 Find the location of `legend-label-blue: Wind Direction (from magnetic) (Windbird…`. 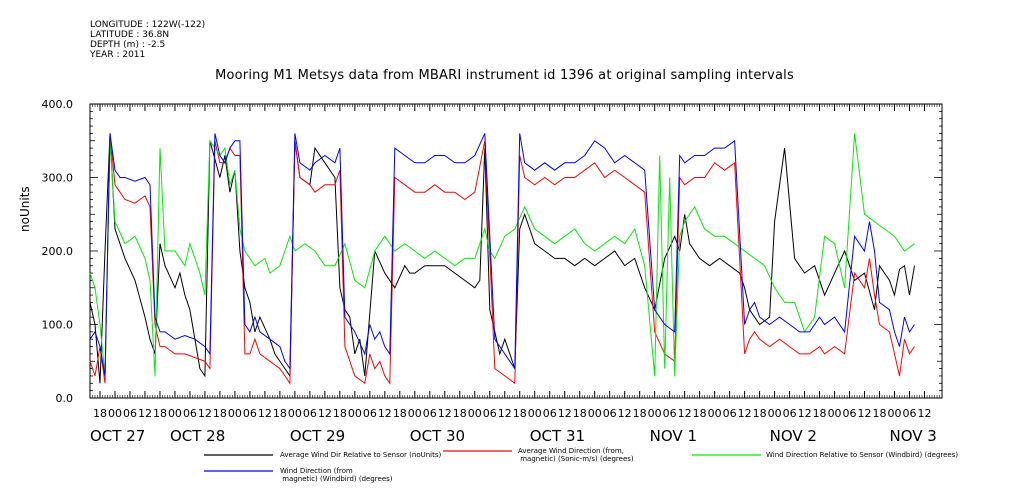

legend-label-blue: Wind Direction (from magnetic) (Windbird… is located at coordinates (336, 475).